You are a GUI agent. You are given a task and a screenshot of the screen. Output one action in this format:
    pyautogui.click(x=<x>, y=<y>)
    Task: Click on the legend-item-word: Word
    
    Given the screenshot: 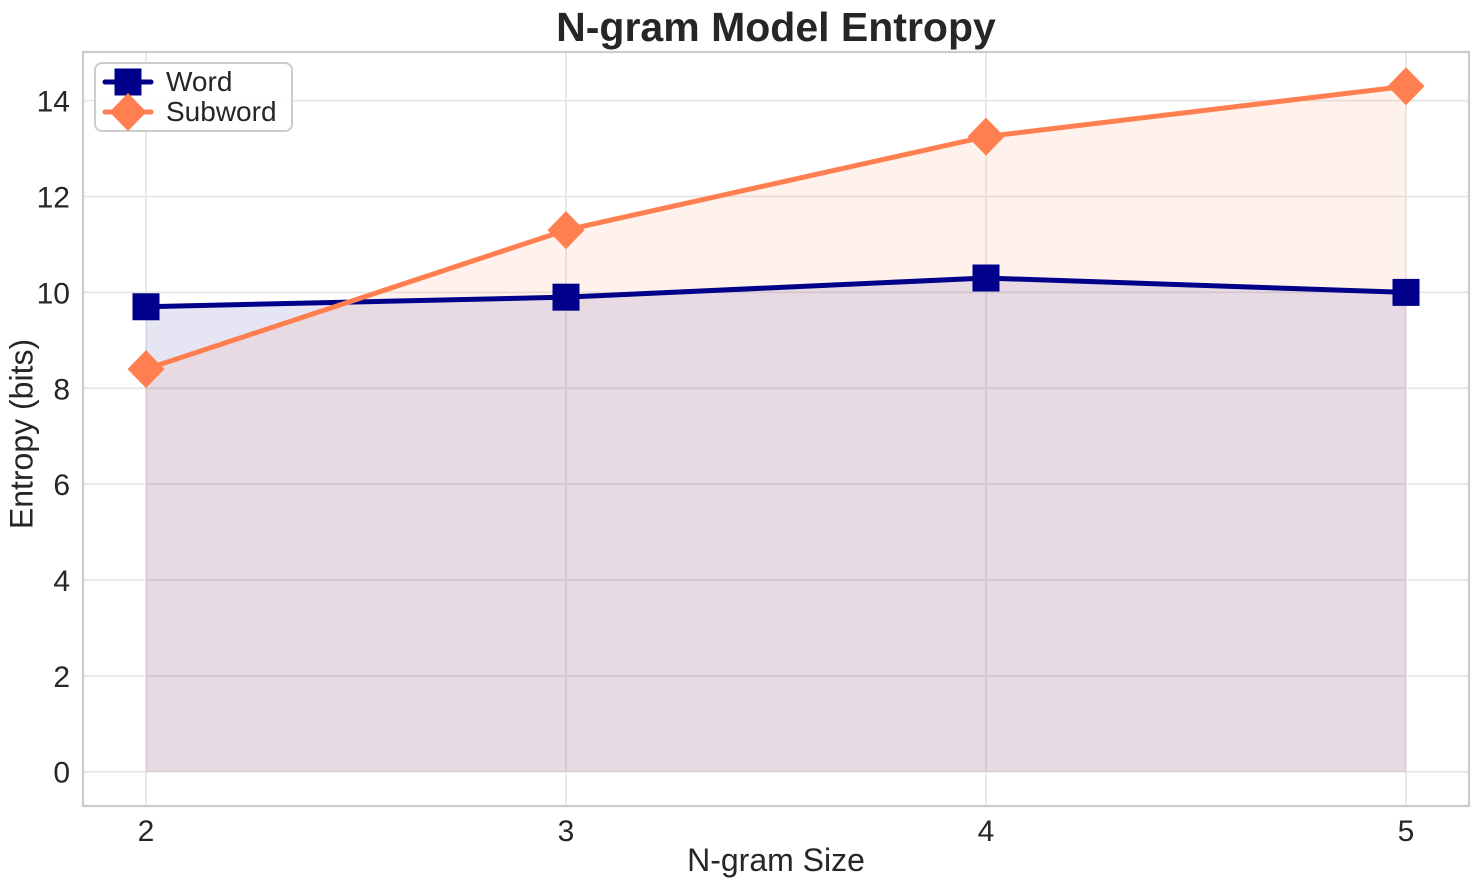 What is the action you would take?
    pyautogui.click(x=189, y=81)
    